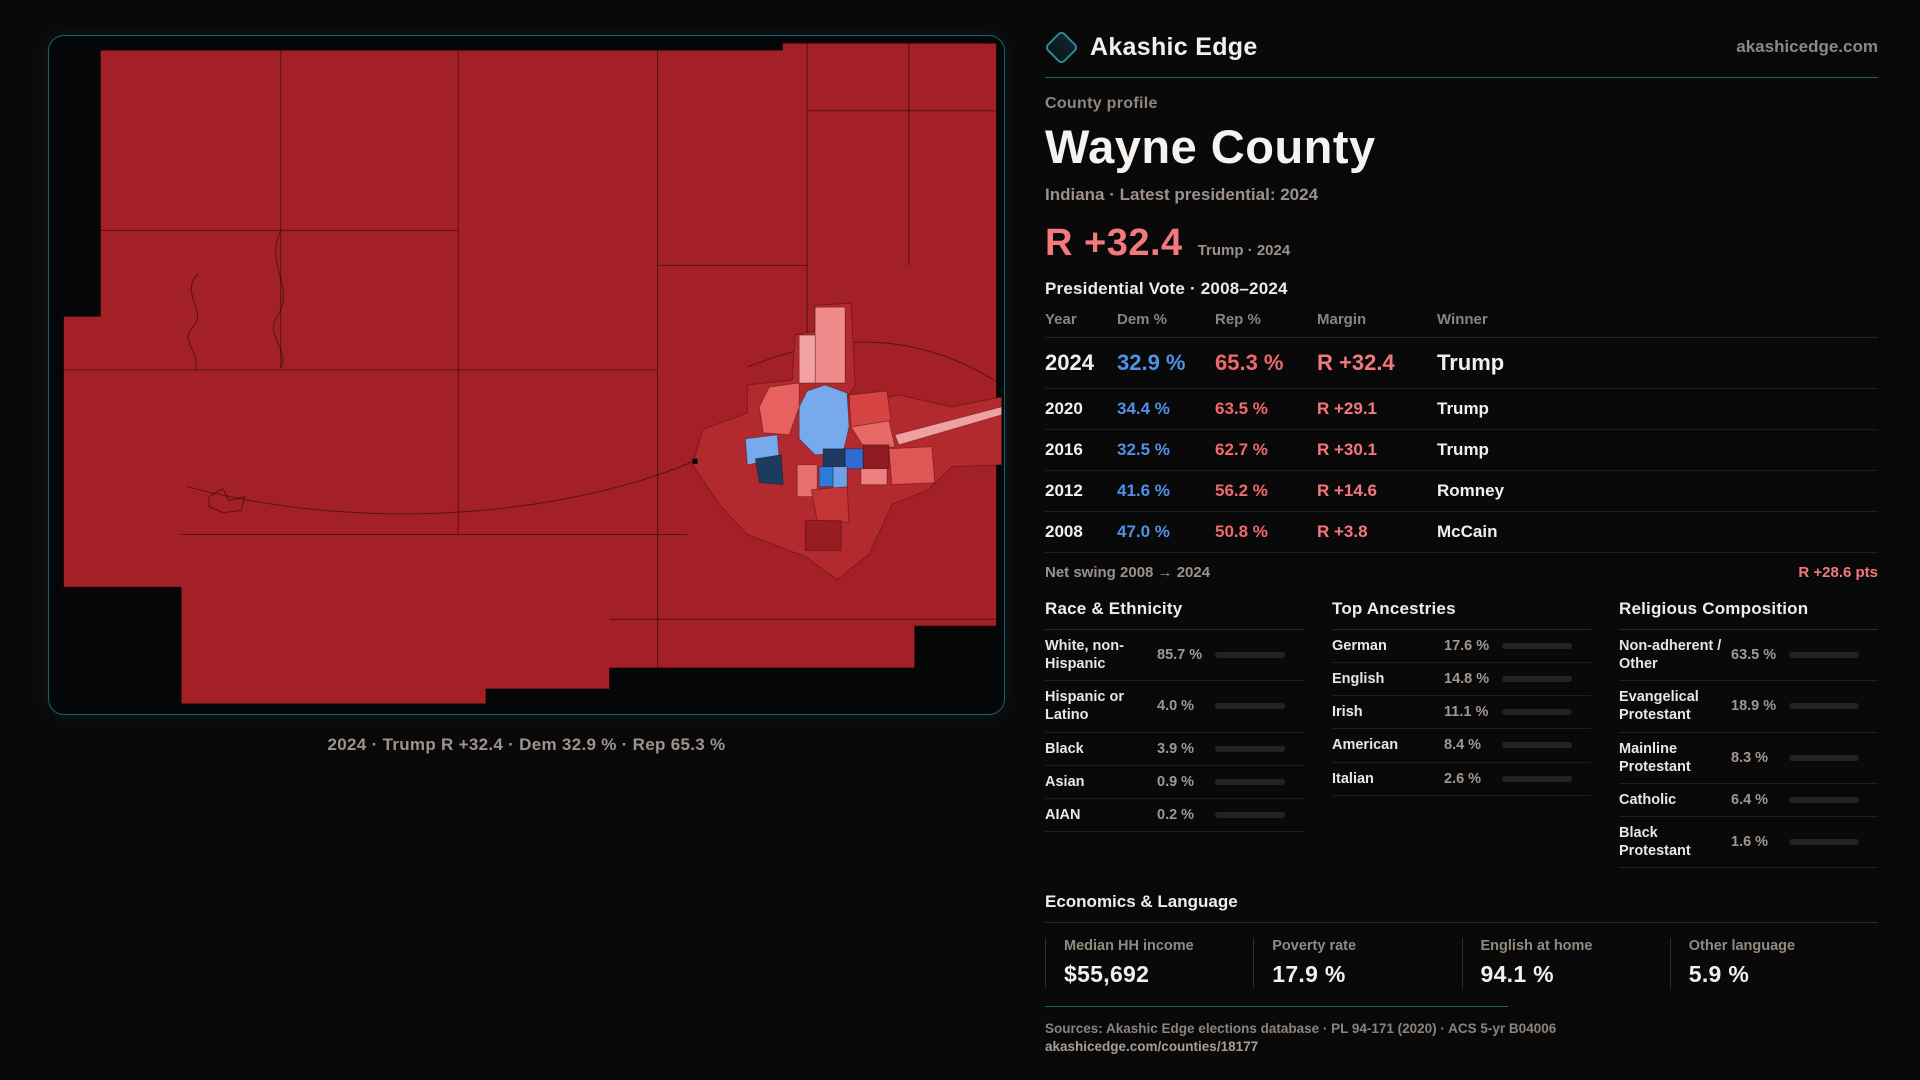 This screenshot has width=1920, height=1080. I want to click on demo-value: 8.3 %, so click(1750, 757).